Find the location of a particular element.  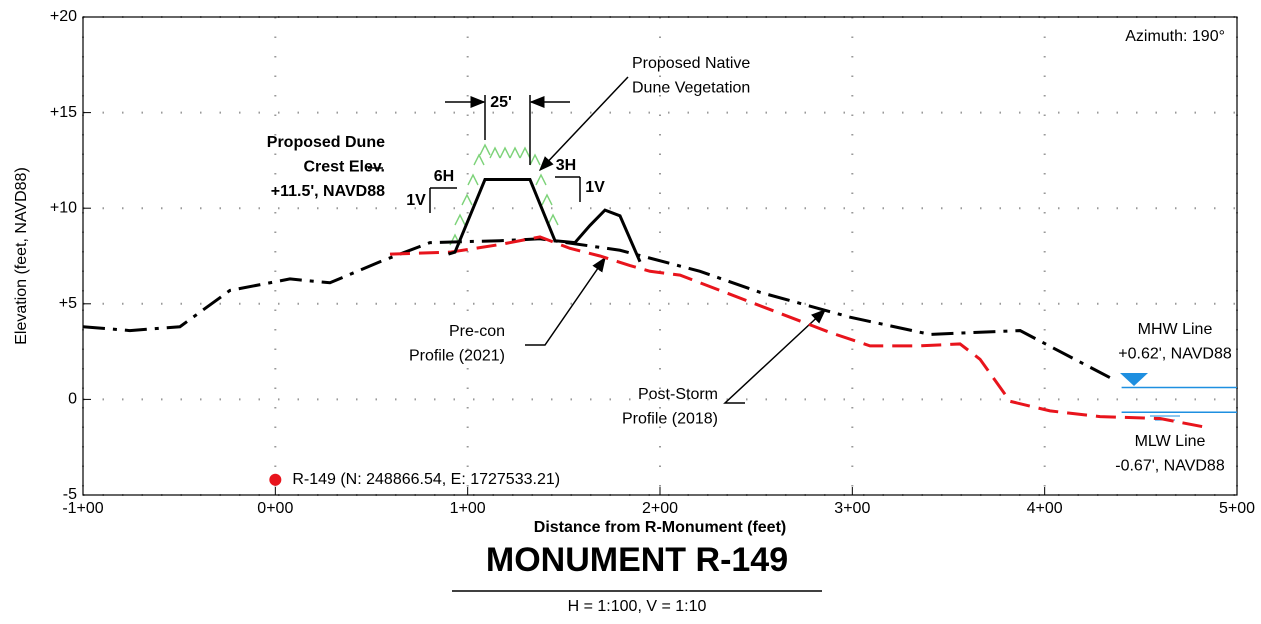

monument-marker is located at coordinates (275, 479).